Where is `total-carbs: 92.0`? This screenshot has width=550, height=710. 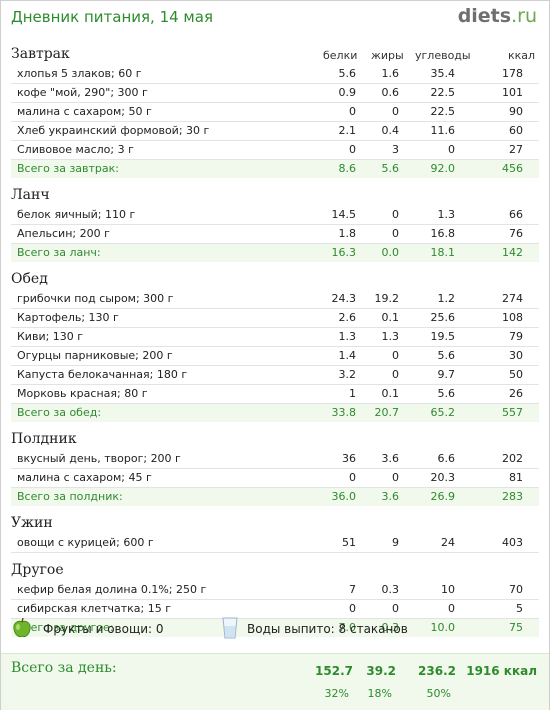 total-carbs: 92.0 is located at coordinates (443, 168).